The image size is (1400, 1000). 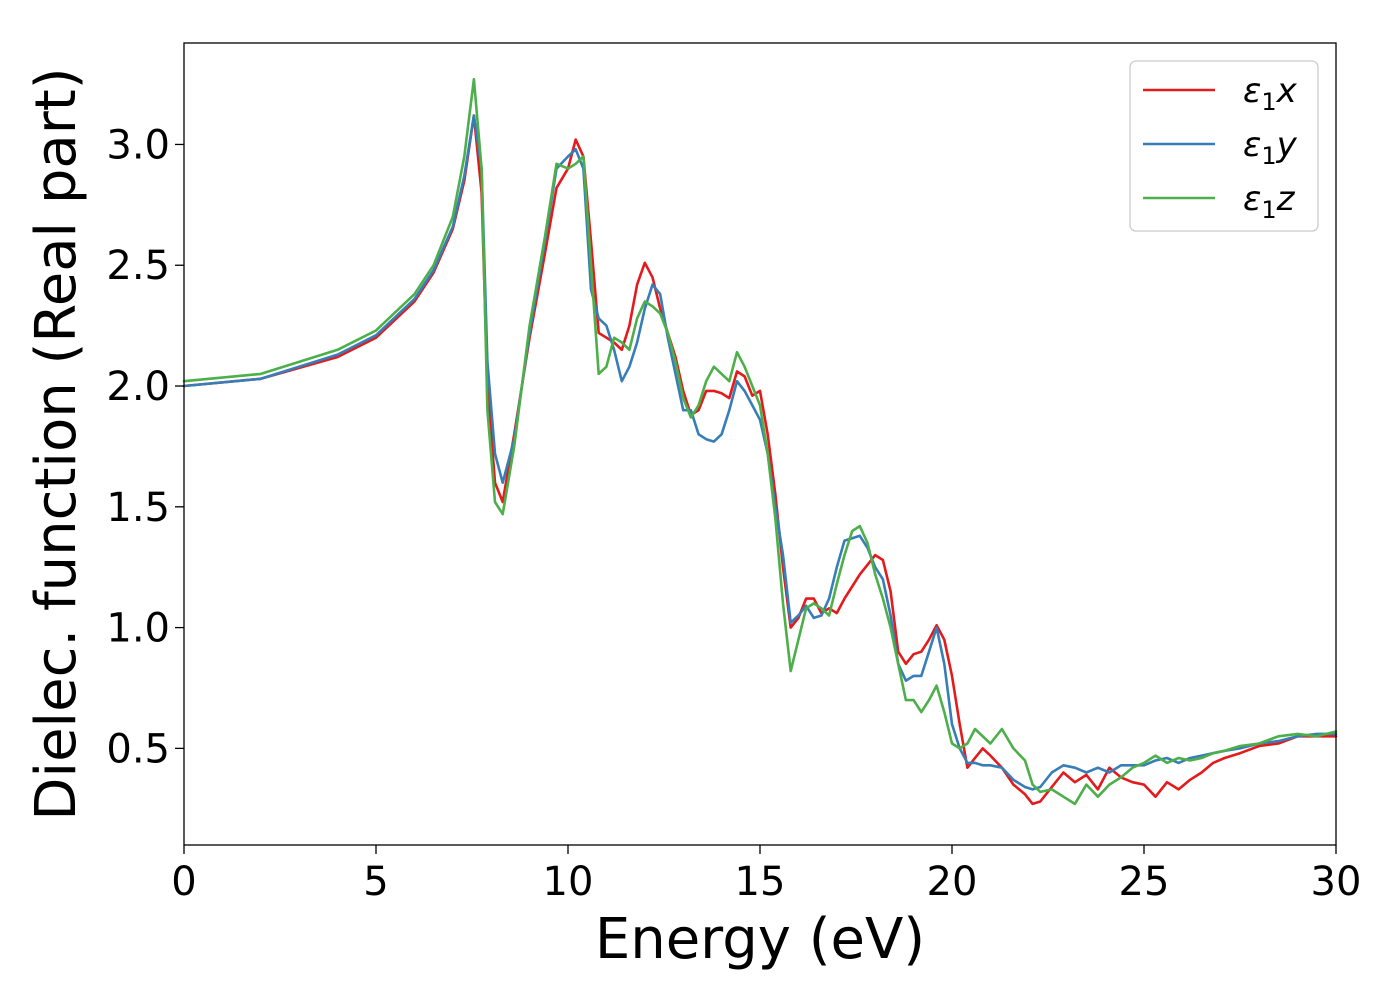 I want to click on legend-label-2: ε1y, so click(x=1270, y=147).